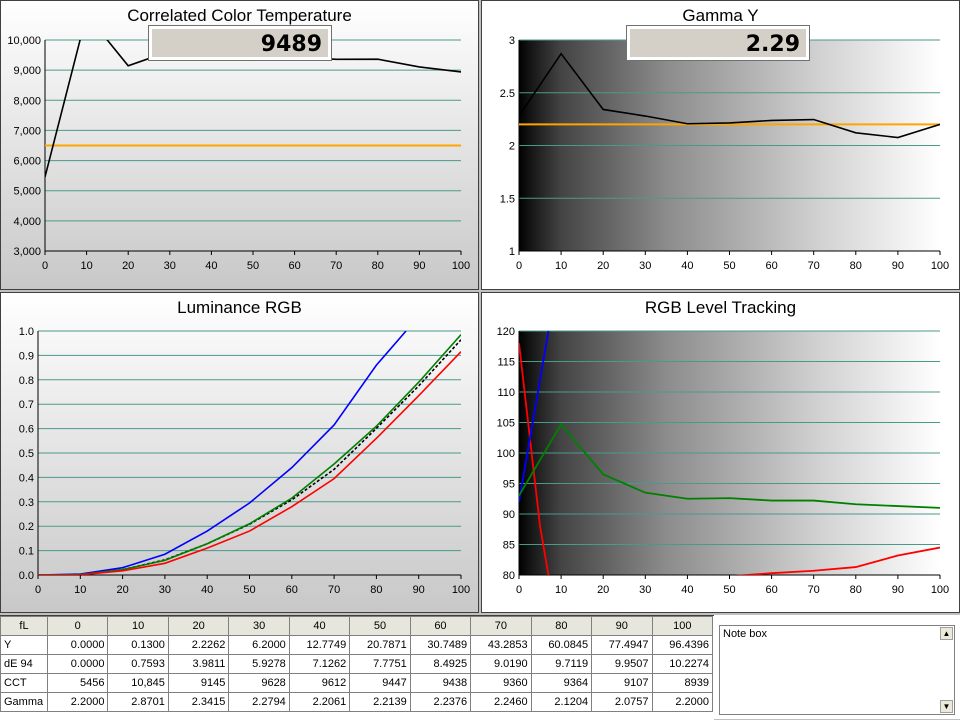 This screenshot has width=960, height=720. Describe the element at coordinates (561, 645) in the screenshot. I see `table-cell: 60.0845` at that location.